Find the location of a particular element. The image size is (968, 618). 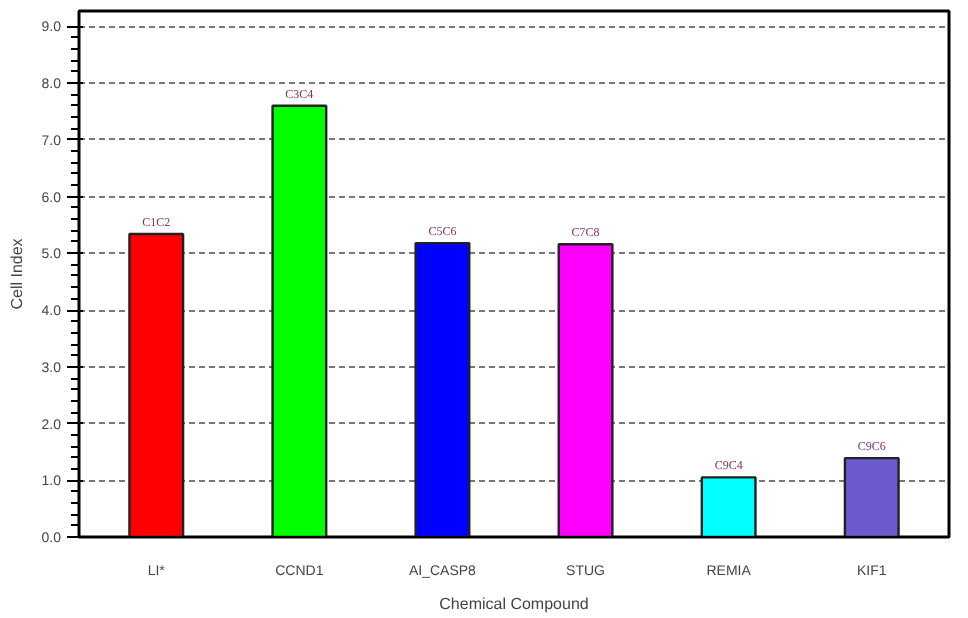

x-axis-title: Chemical Compound is located at coordinates (514, 604).